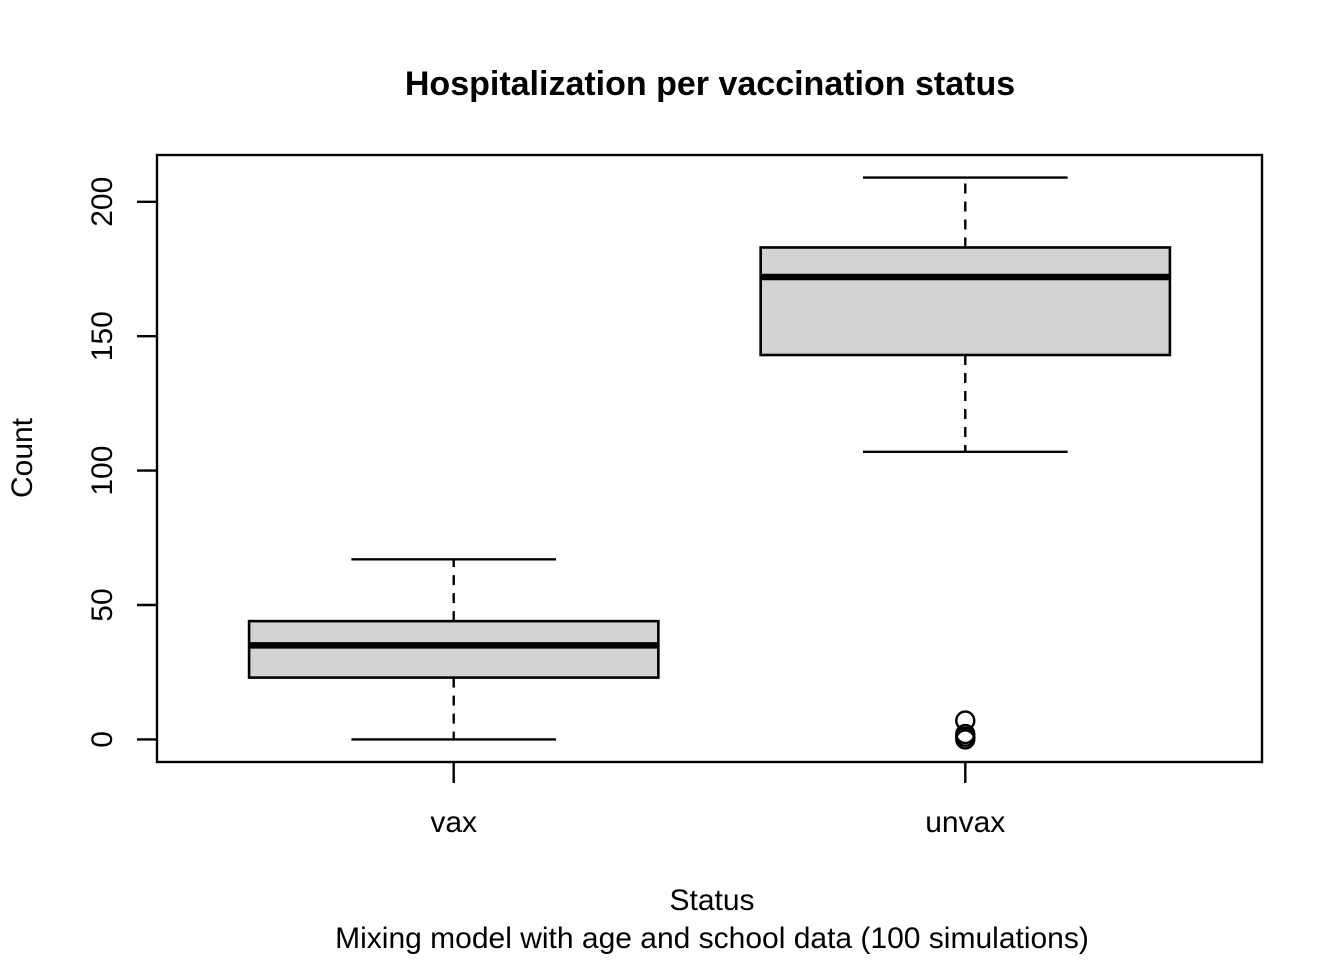 This screenshot has height=960, width=1344. I want to click on y-axis-label: Count, so click(22, 457).